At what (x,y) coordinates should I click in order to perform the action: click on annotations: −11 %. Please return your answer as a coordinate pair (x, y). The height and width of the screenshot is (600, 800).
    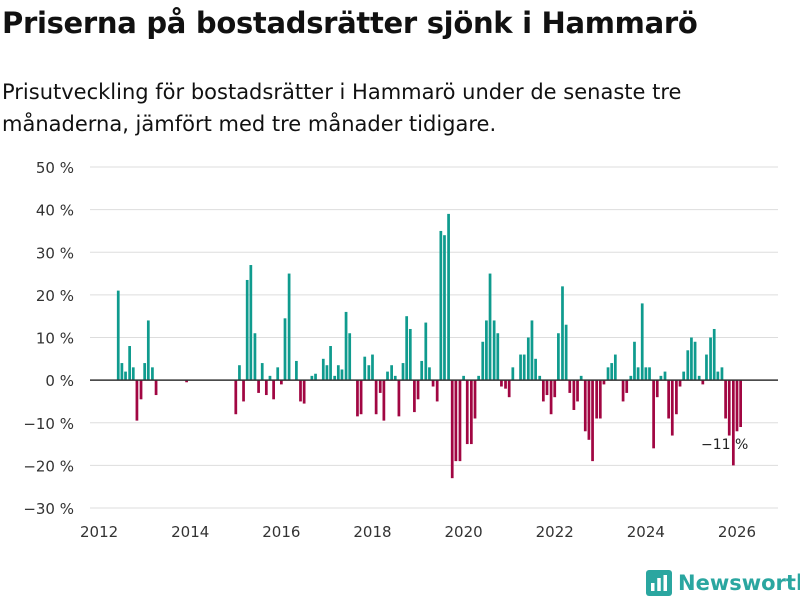
    Looking at the image, I should click on (724, 445).